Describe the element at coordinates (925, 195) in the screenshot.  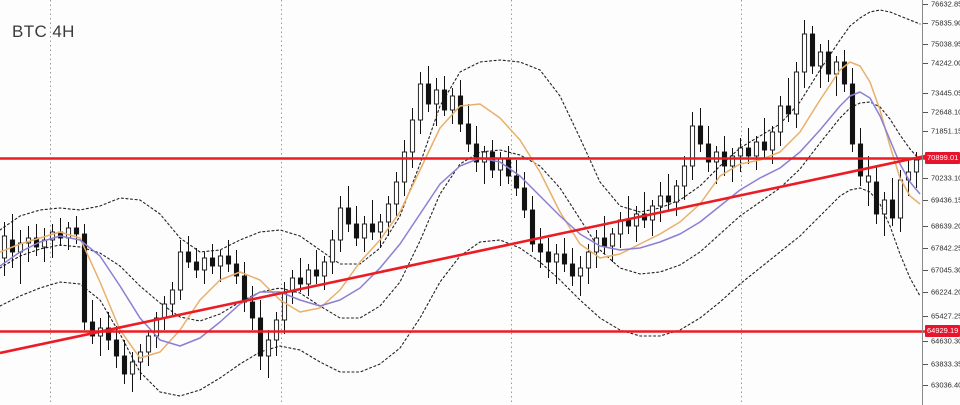
I see `axis-ticks` at that location.